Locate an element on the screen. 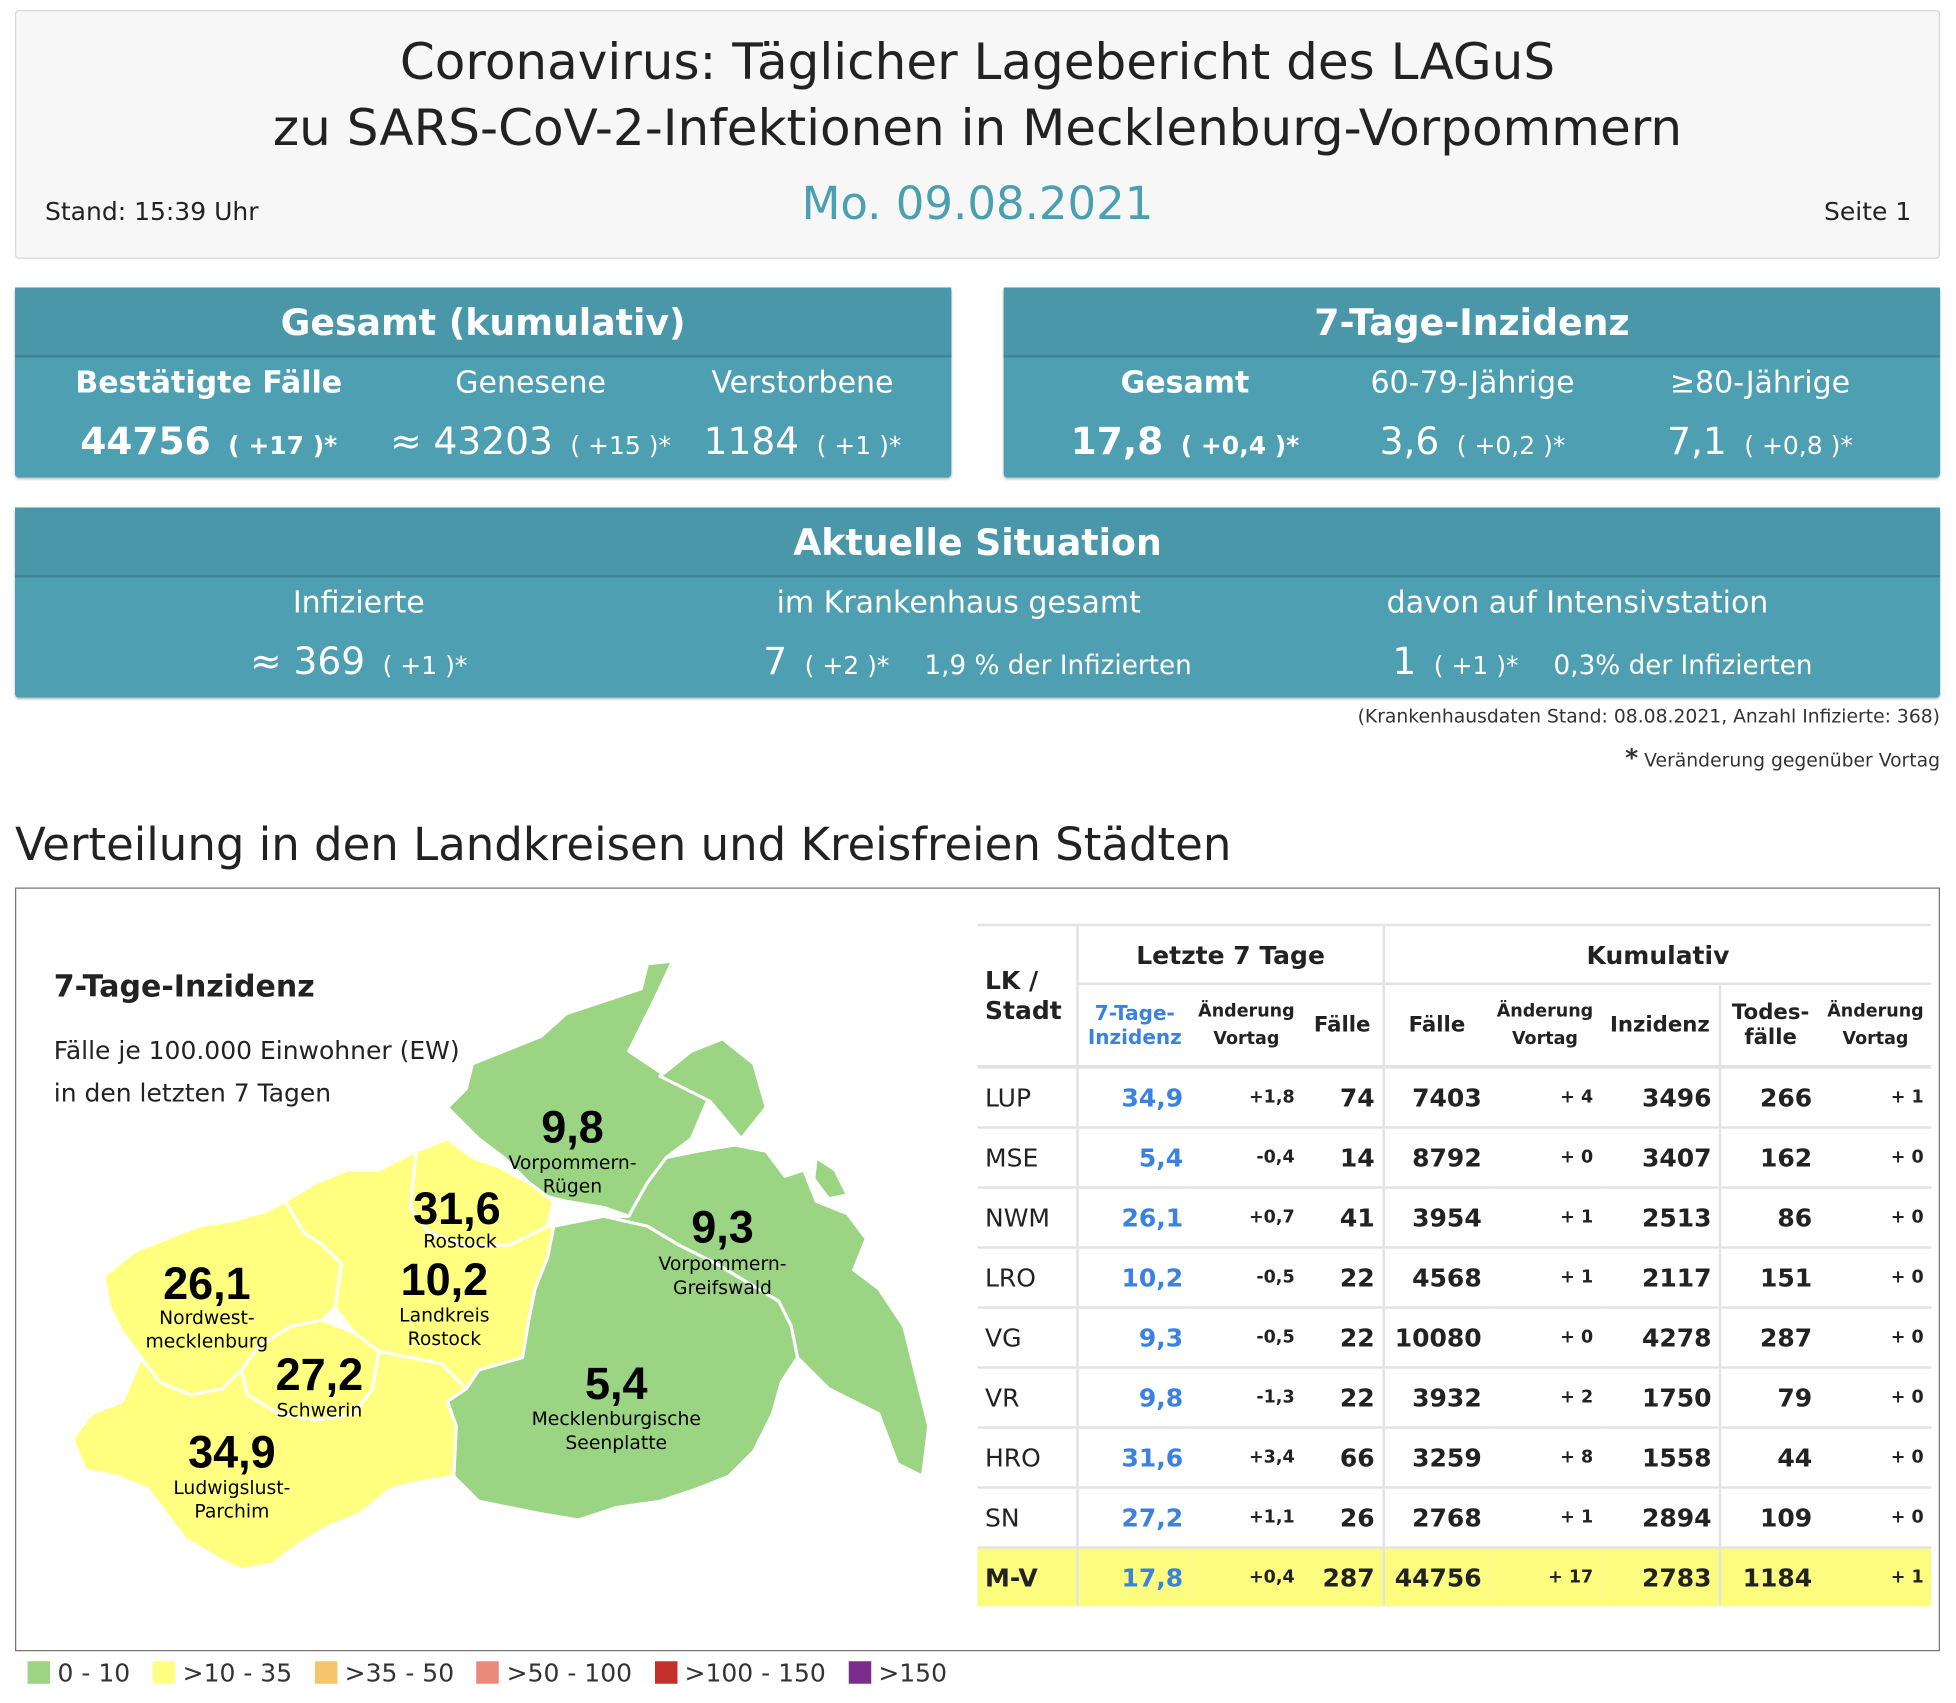 This screenshot has height=1703, width=1956. district-cell: LRO is located at coordinates (1027, 1276).